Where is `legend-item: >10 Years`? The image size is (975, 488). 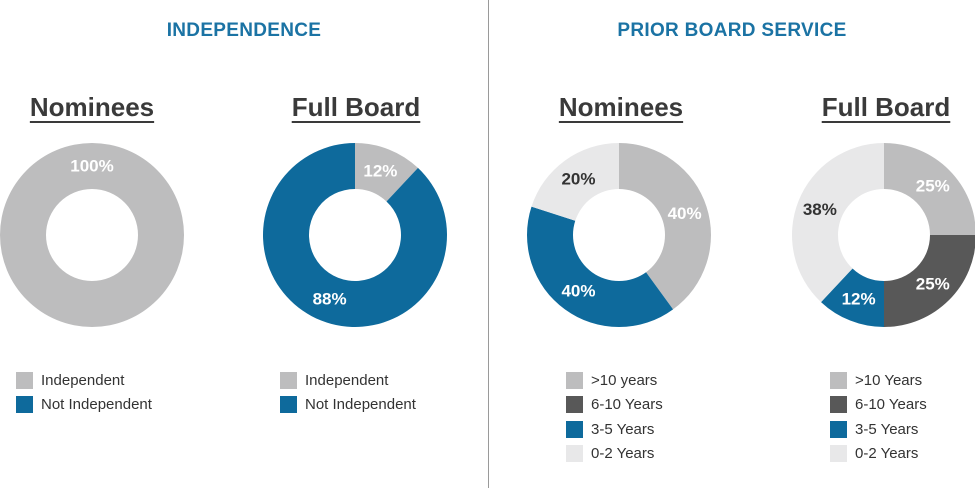 legend-item: >10 Years is located at coordinates (878, 380).